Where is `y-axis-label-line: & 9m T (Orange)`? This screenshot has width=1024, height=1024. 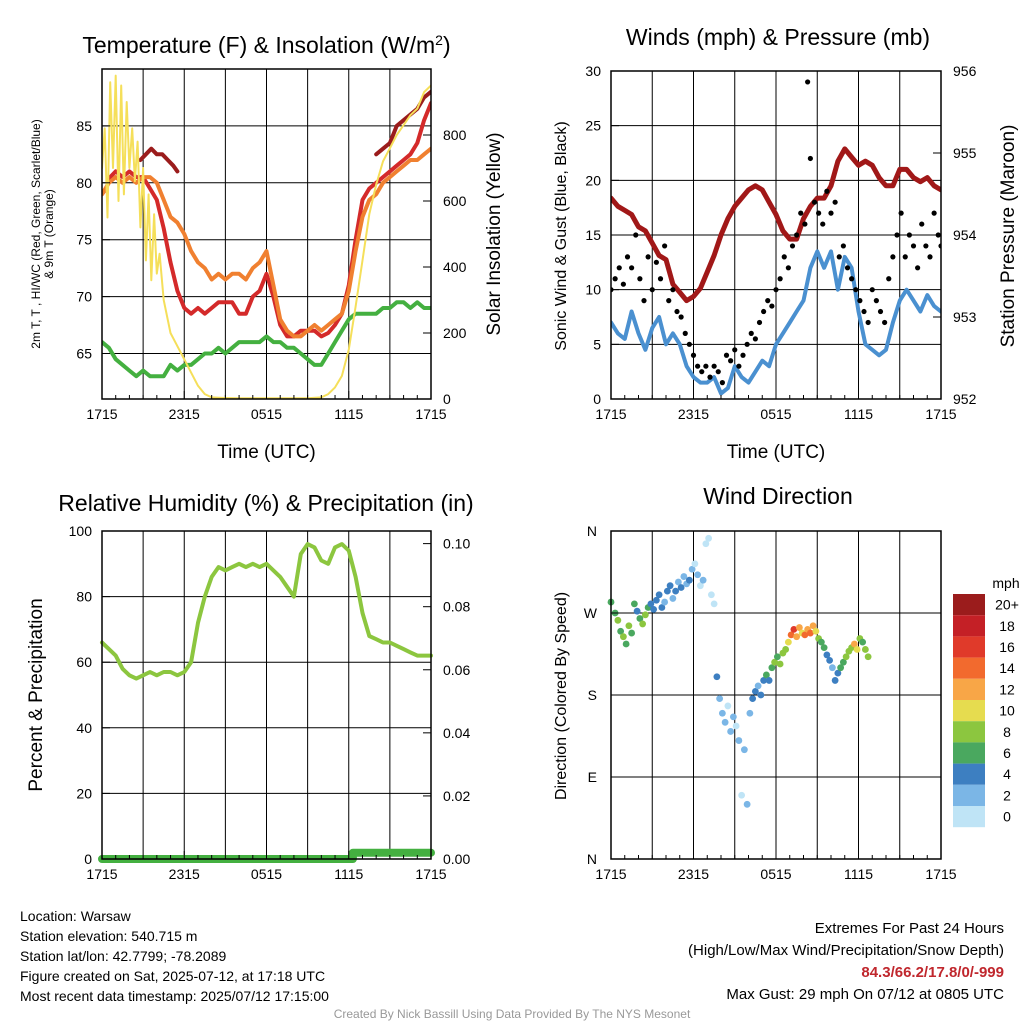 y-axis-label-line: & 9m T (Orange) is located at coordinates (49, 234).